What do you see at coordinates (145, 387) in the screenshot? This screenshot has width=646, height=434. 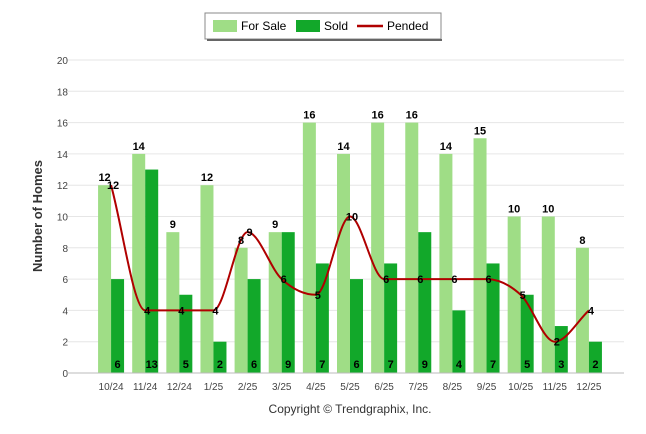 I see `x-tick-label: 11/24` at bounding box center [145, 387].